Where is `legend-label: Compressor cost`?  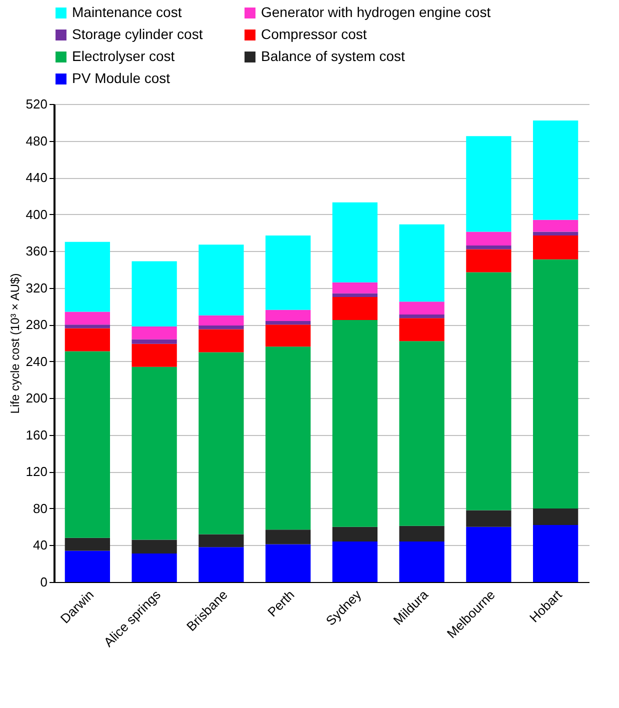 legend-label: Compressor cost is located at coordinates (314, 34).